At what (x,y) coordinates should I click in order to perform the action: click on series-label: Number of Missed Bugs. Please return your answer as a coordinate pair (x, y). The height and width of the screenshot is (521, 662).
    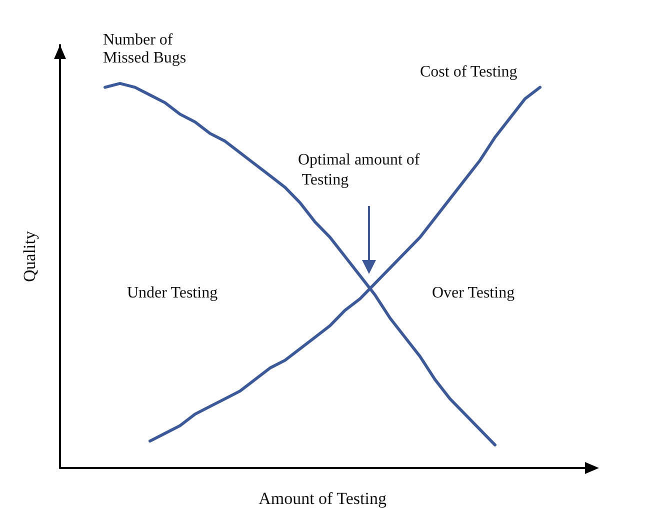
    Looking at the image, I should click on (144, 49).